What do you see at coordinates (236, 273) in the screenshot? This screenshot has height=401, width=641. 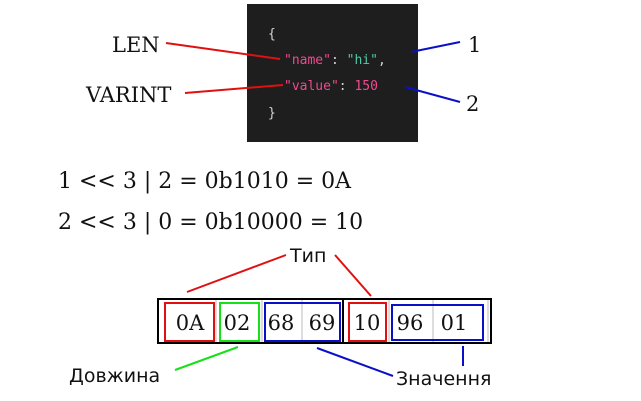 I see `type-line-left` at bounding box center [236, 273].